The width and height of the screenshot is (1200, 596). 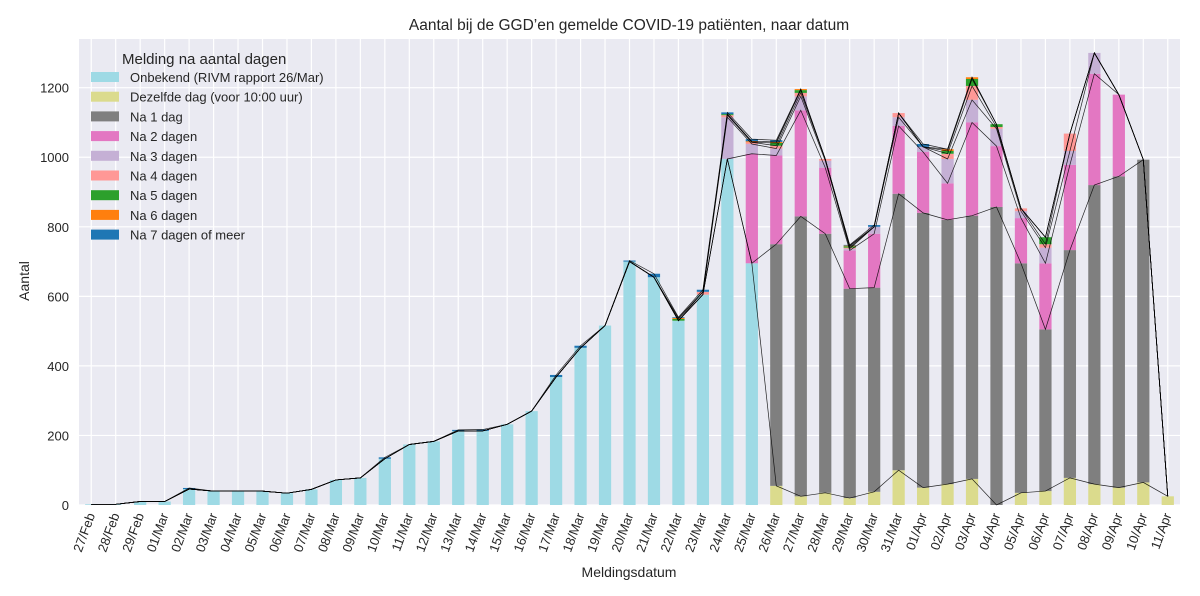 I want to click on x-axis-label: Meldingsdatum, so click(x=629, y=572).